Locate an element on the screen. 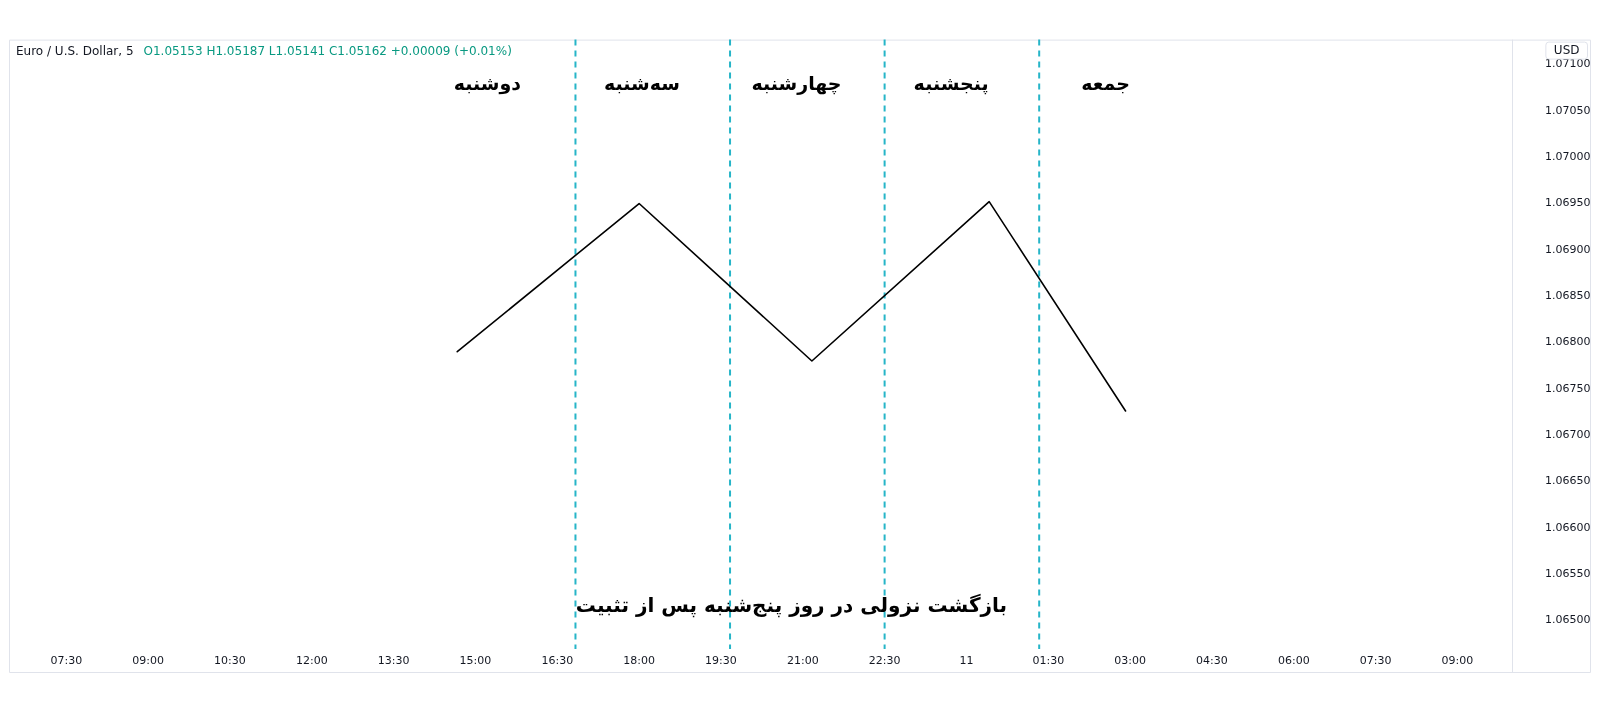 The height and width of the screenshot is (702, 1600). annotation: دوشنبه is located at coordinates (487, 83).